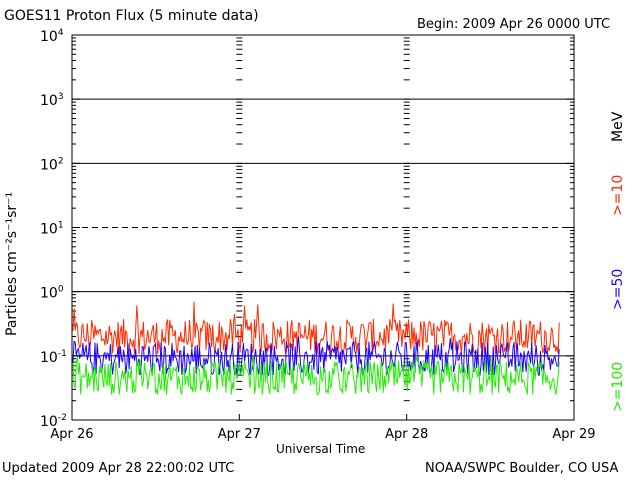 The height and width of the screenshot is (480, 640). What do you see at coordinates (12, 263) in the screenshot?
I see `y-axis-label: Particles cm⁻²s⁻¹sr⁻¹` at bounding box center [12, 263].